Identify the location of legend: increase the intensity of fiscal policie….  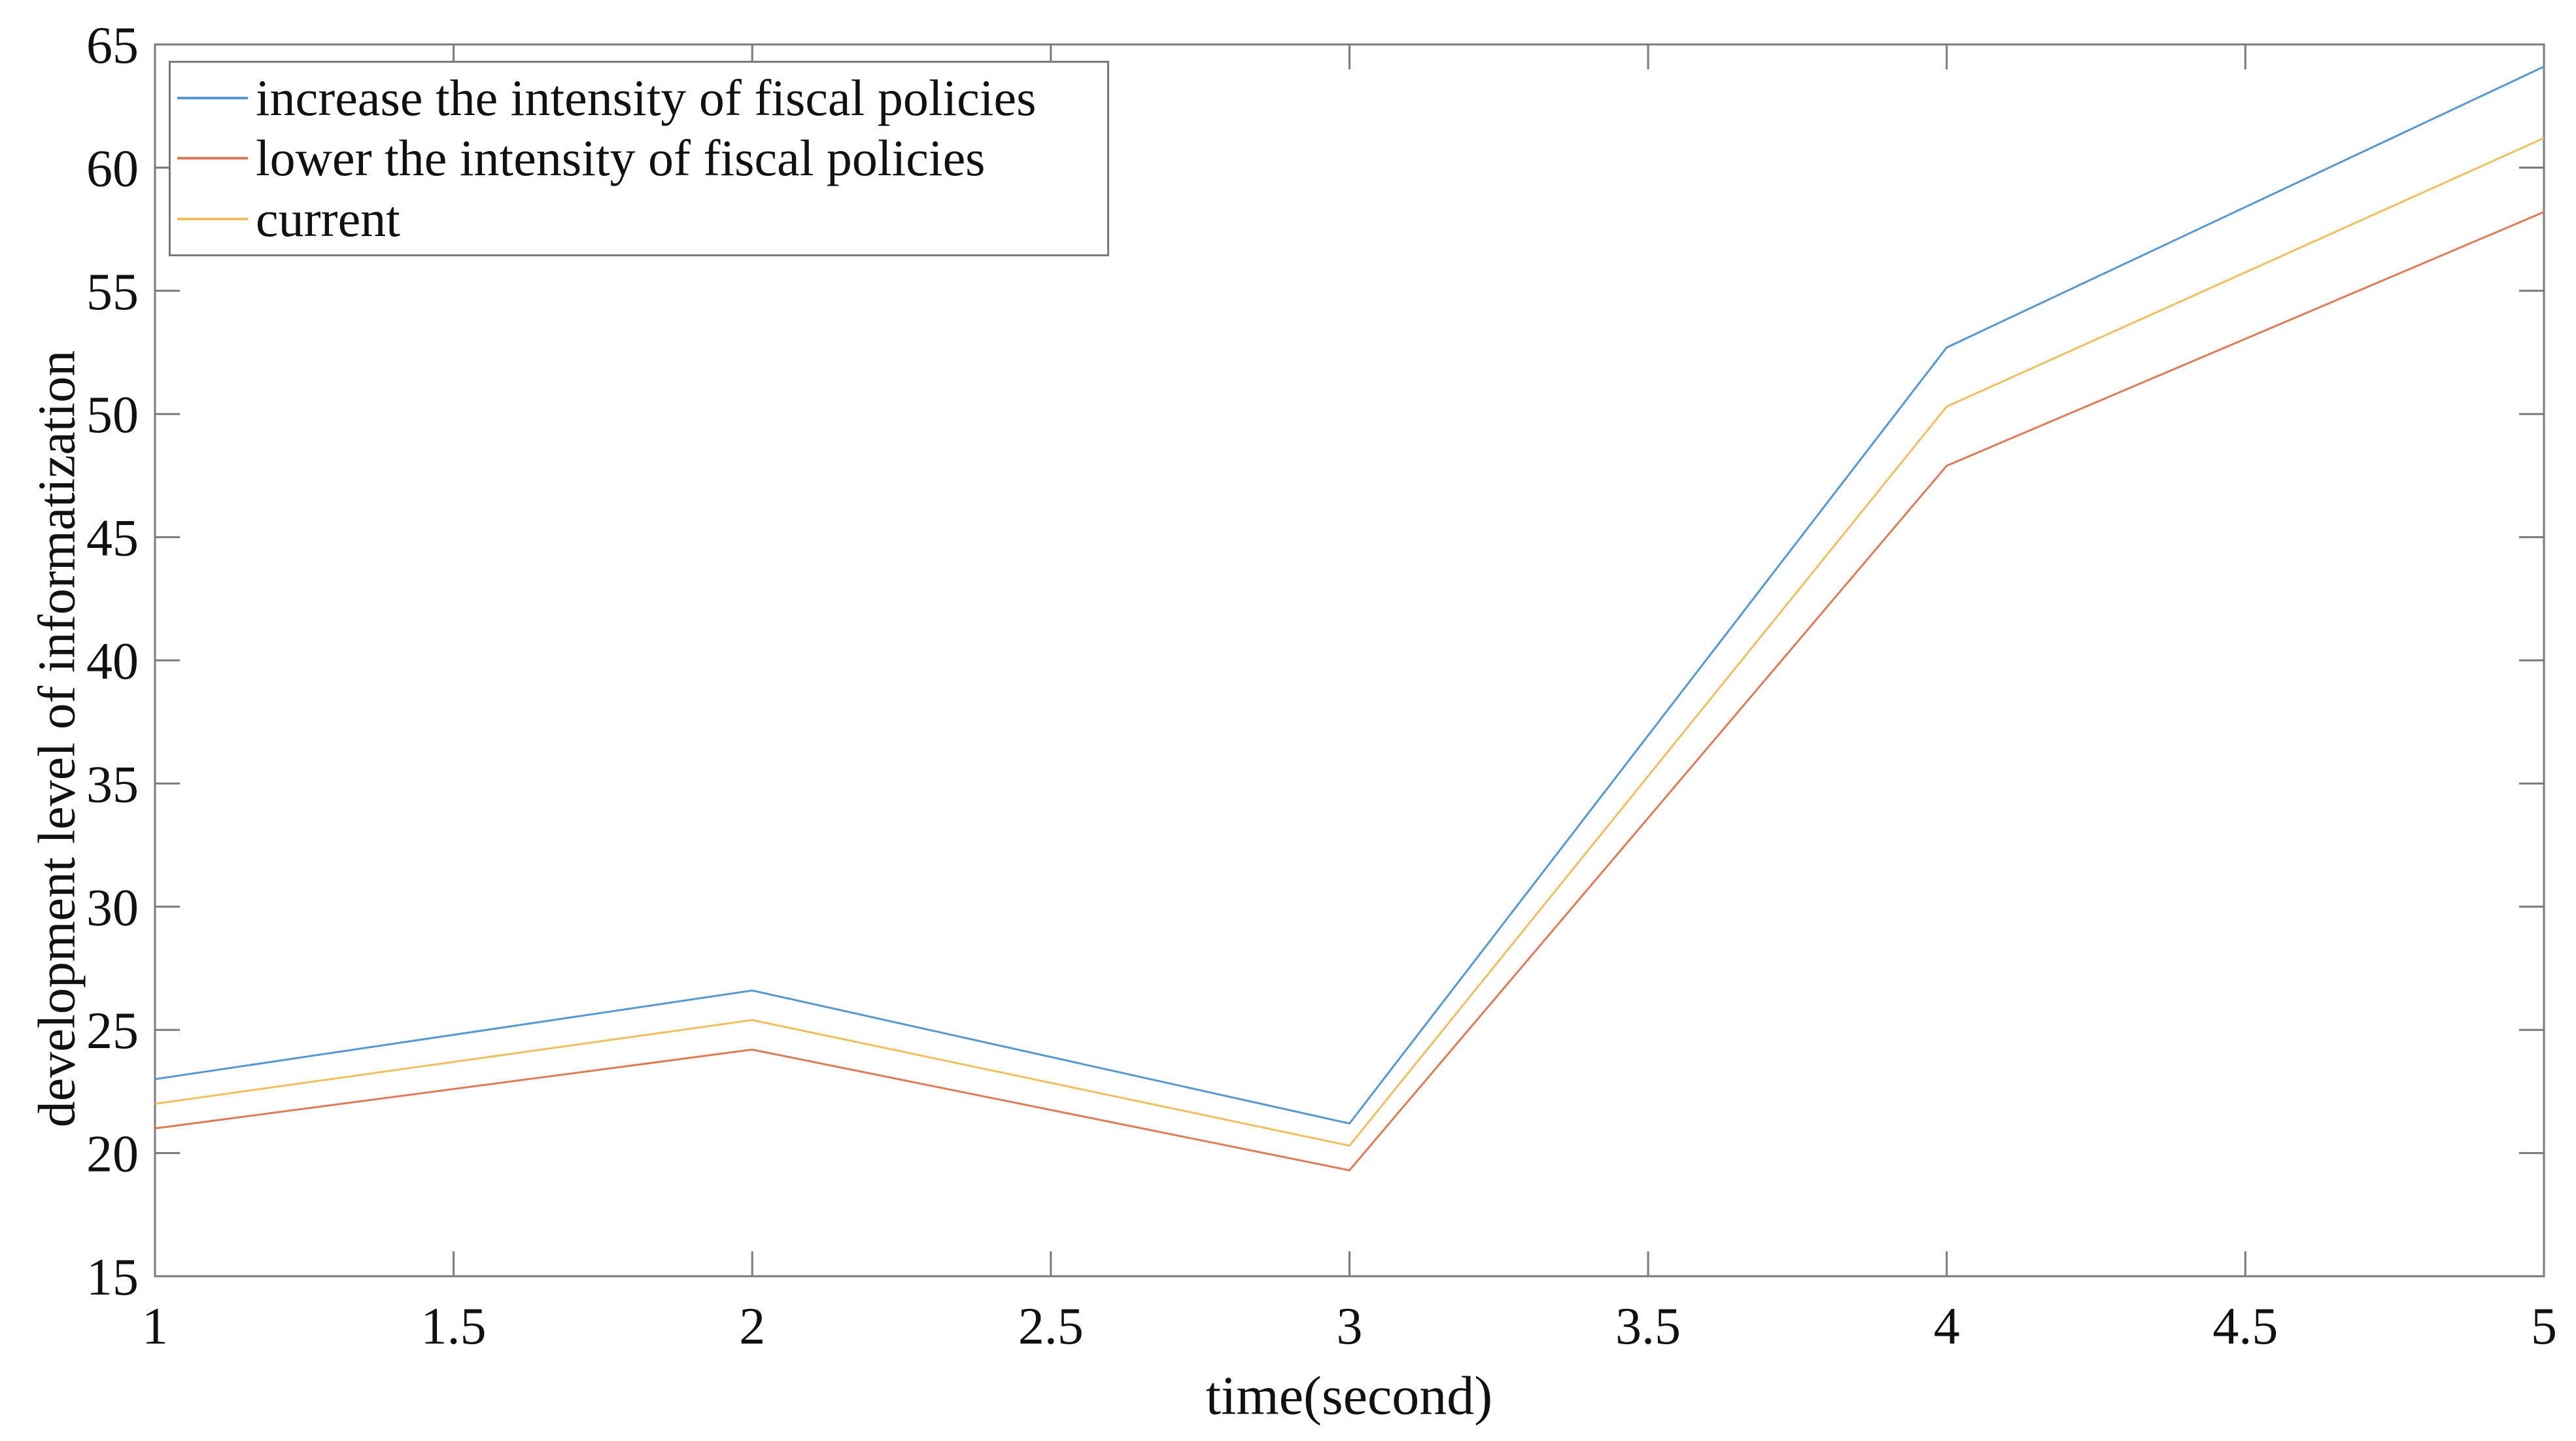
(639, 158).